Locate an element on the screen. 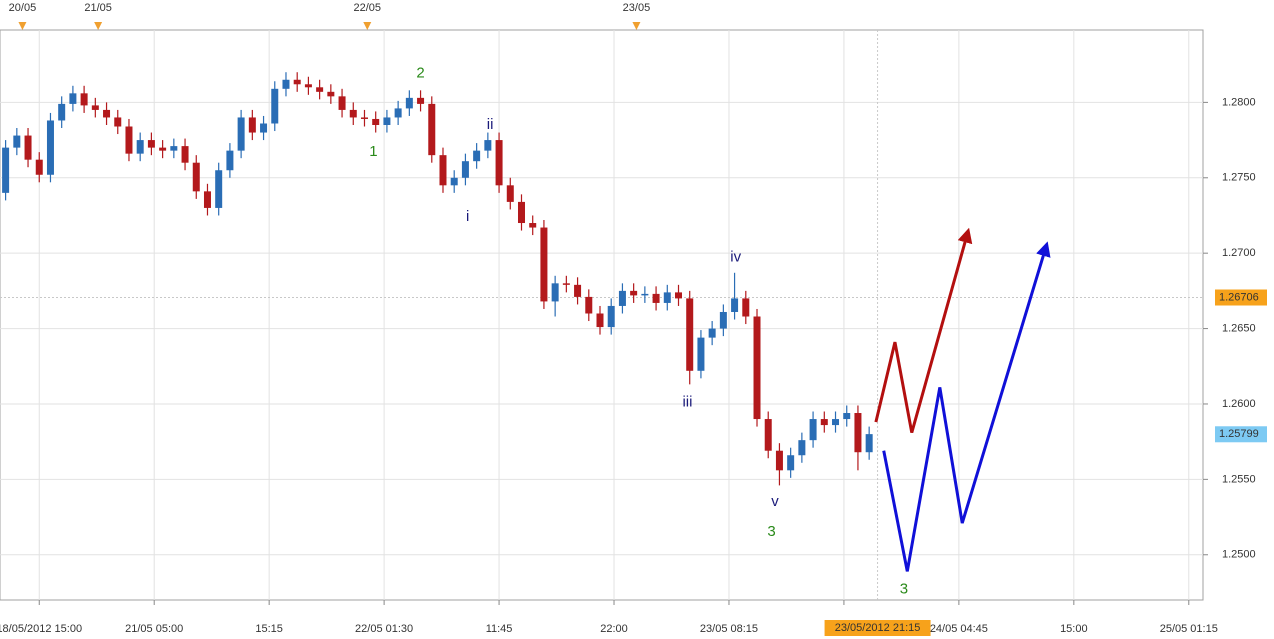  wave-label: 1 is located at coordinates (373, 151).